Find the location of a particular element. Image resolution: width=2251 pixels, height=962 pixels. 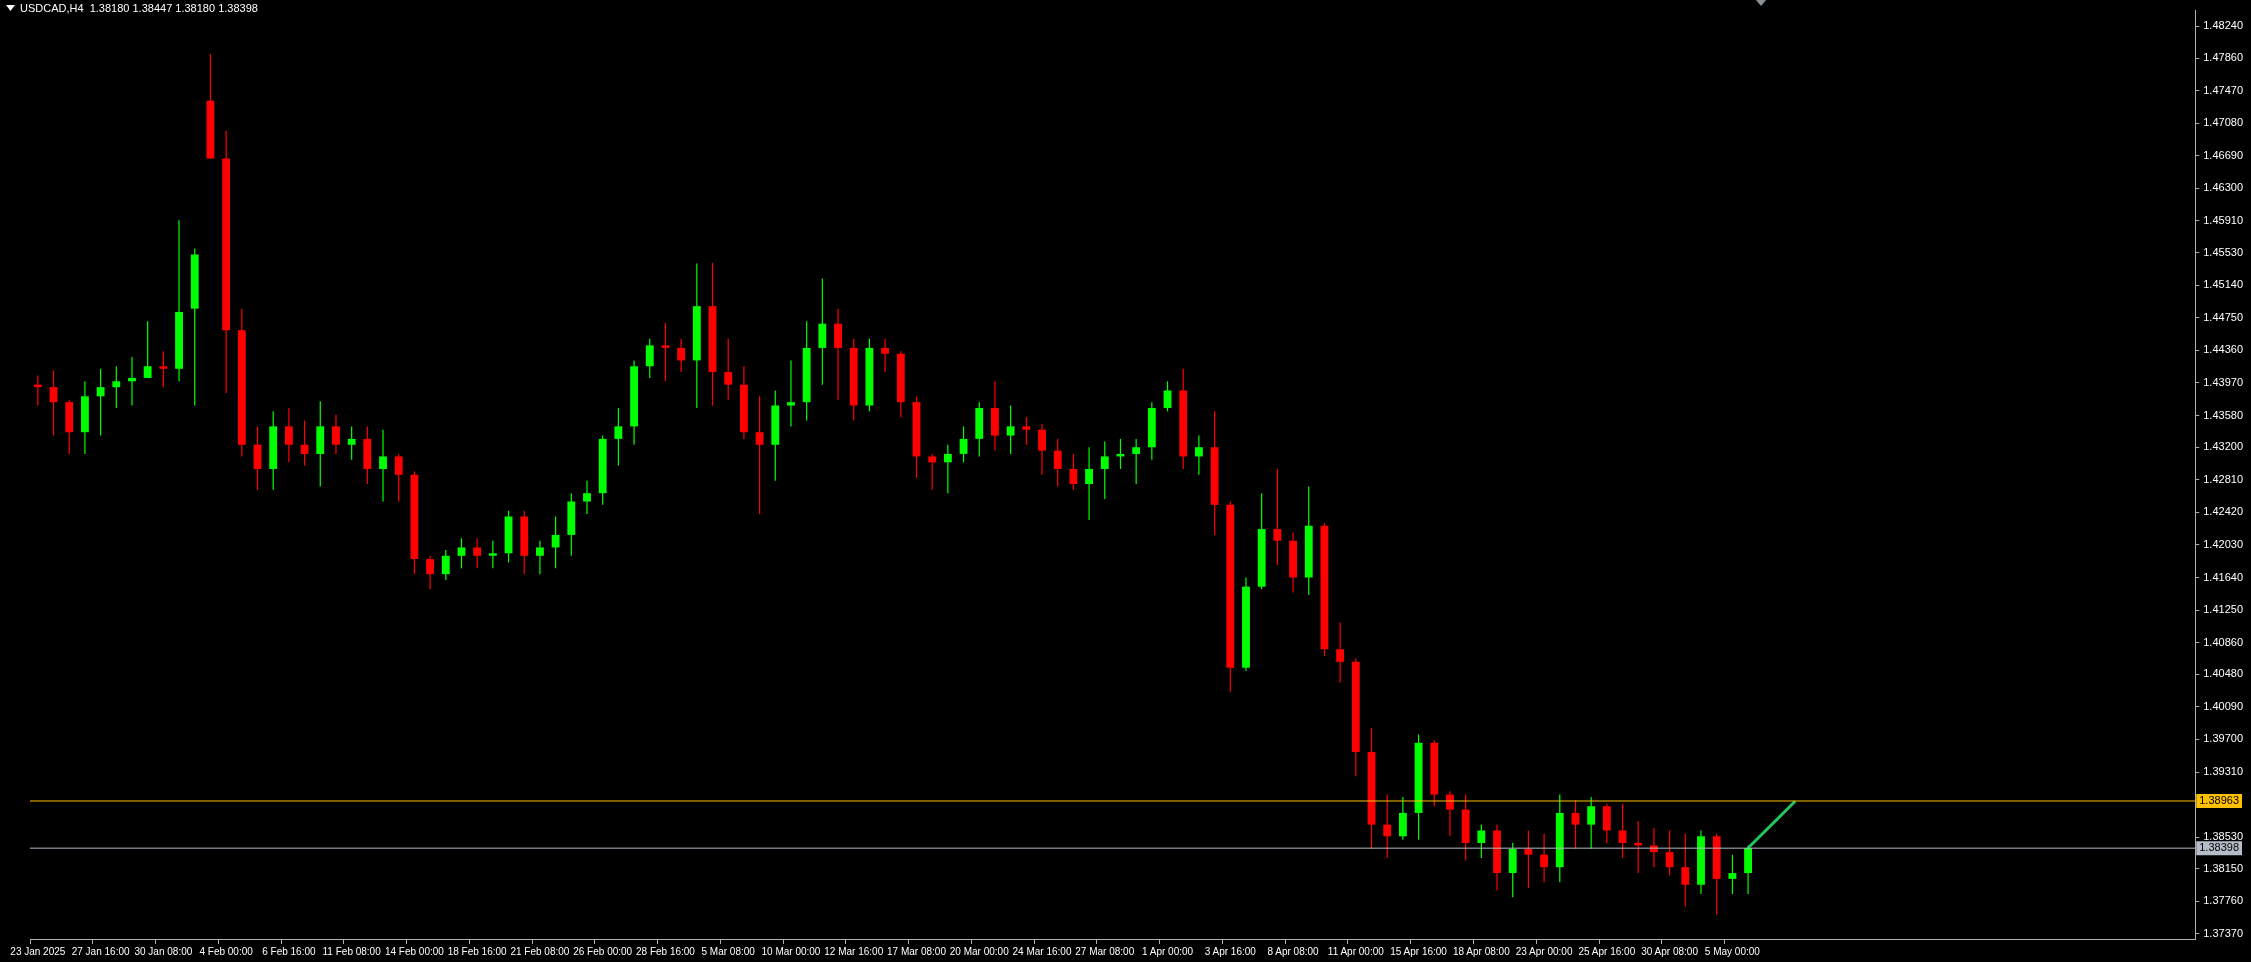

y-tick-label: 1.43580 is located at coordinates (2223, 414).